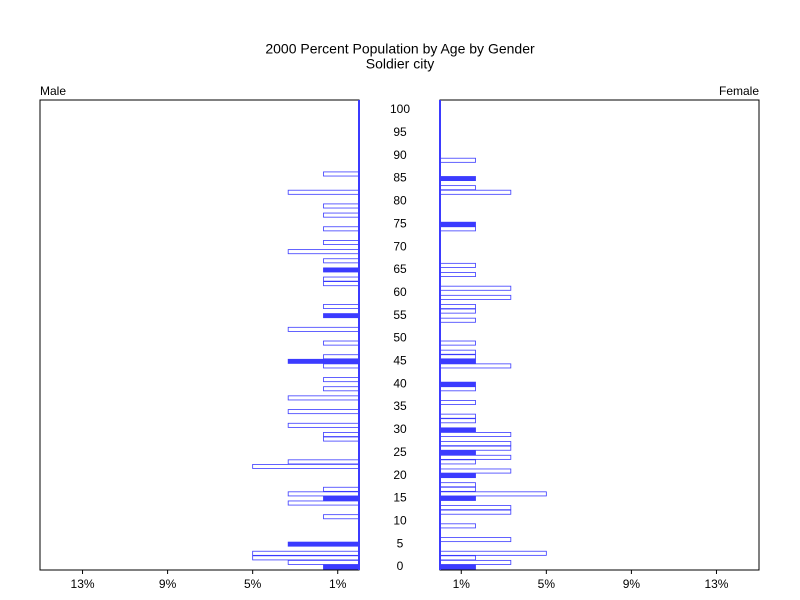 The width and height of the screenshot is (800, 600). Describe the element at coordinates (400, 498) in the screenshot. I see `y-tick-label: 15` at that location.